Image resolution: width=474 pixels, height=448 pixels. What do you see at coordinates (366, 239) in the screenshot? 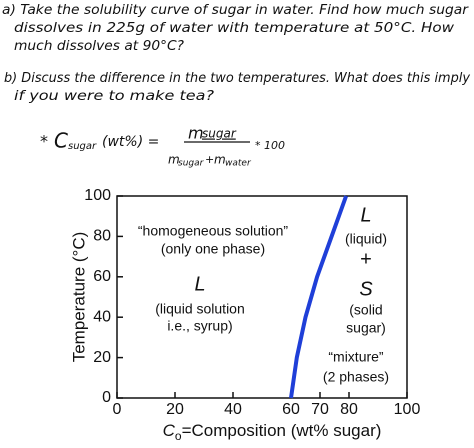
I see `annotation: (liquid)` at bounding box center [366, 239].